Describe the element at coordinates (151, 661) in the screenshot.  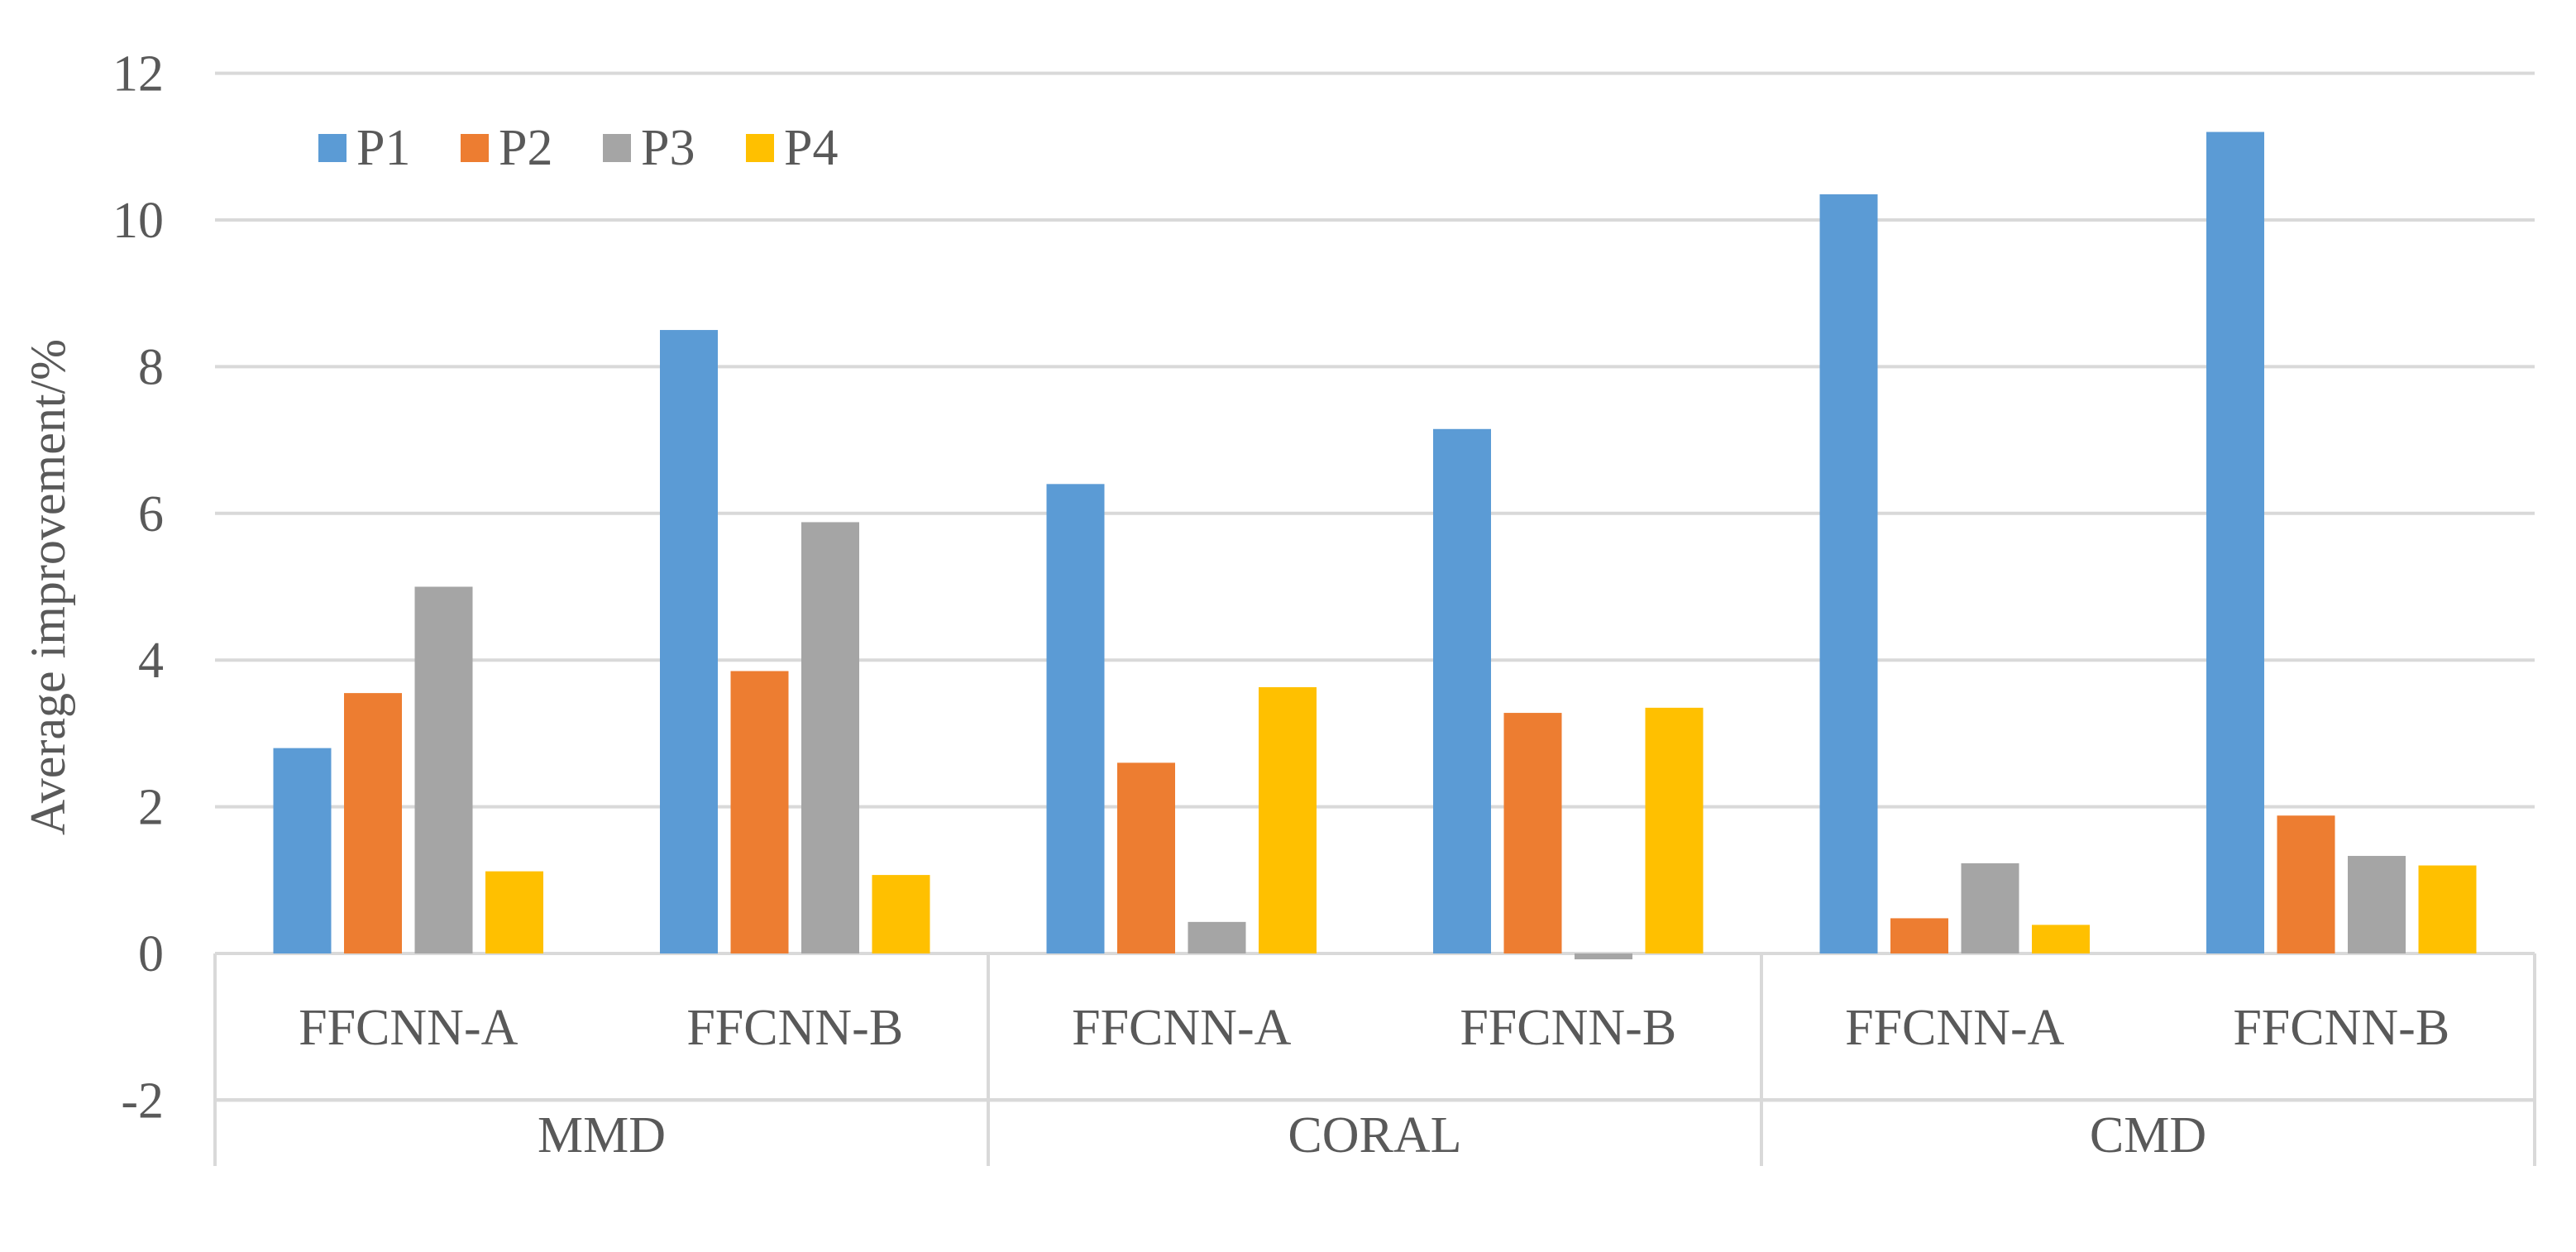
I see `y-tick-label: 4` at that location.